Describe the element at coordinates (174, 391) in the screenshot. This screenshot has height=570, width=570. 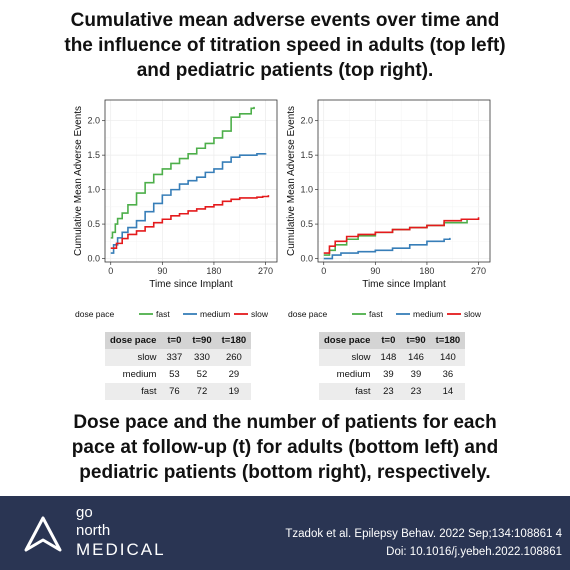
I see `table-cell: 76` at that location.